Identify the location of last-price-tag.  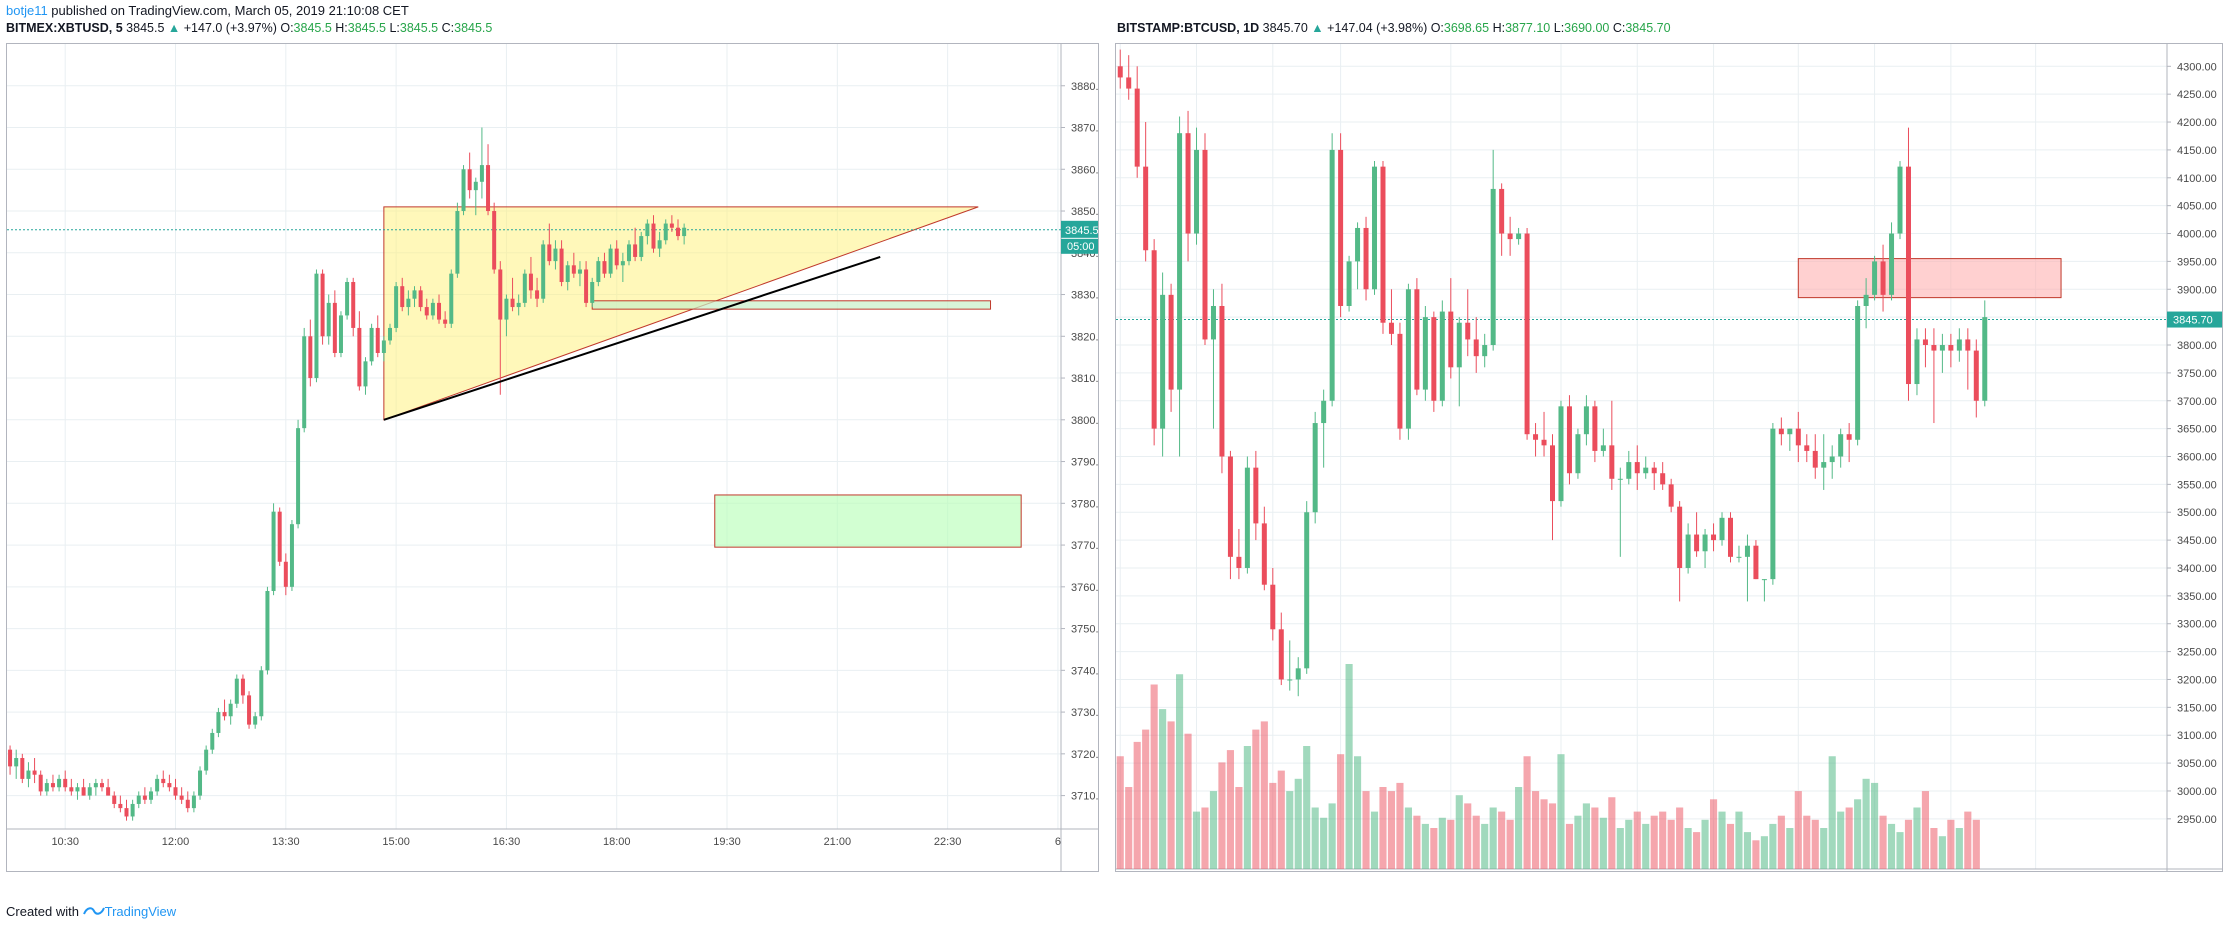
(1079, 229).